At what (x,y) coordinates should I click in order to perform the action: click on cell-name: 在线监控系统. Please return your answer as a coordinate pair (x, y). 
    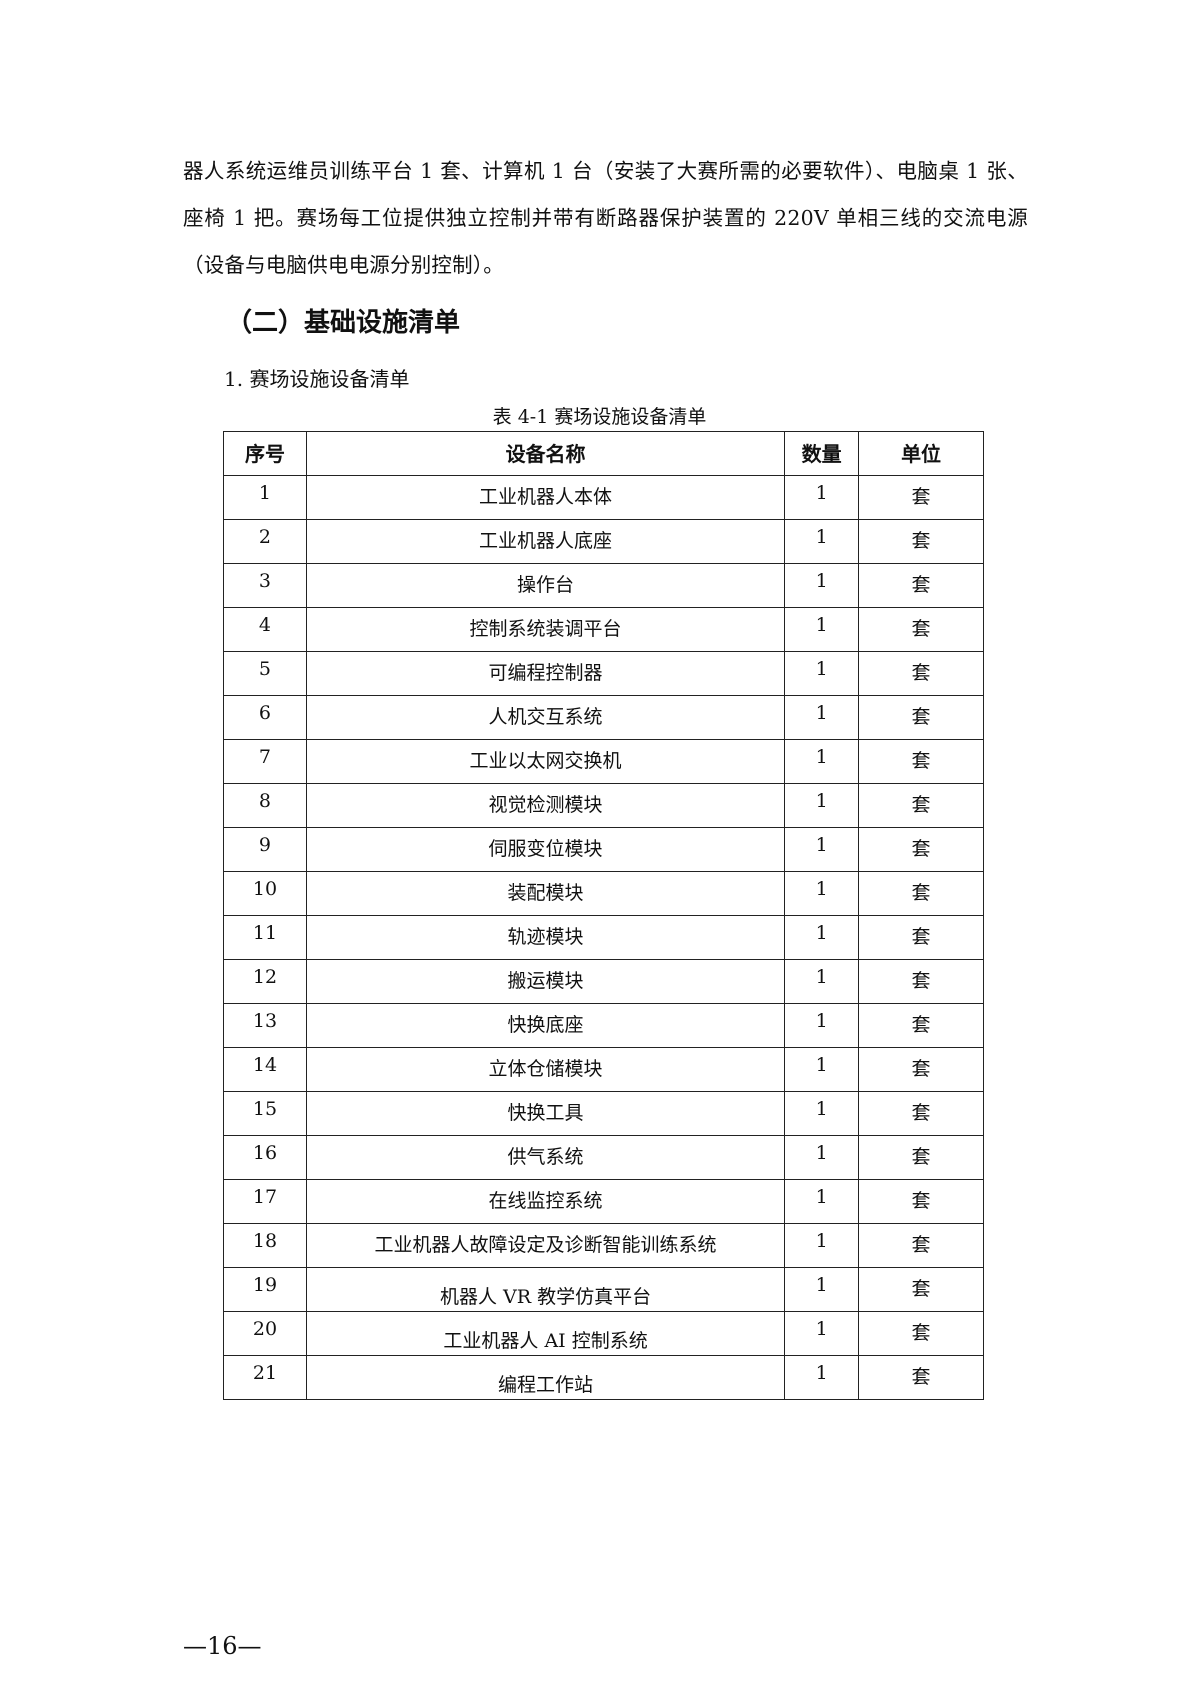
    Looking at the image, I should click on (545, 1201).